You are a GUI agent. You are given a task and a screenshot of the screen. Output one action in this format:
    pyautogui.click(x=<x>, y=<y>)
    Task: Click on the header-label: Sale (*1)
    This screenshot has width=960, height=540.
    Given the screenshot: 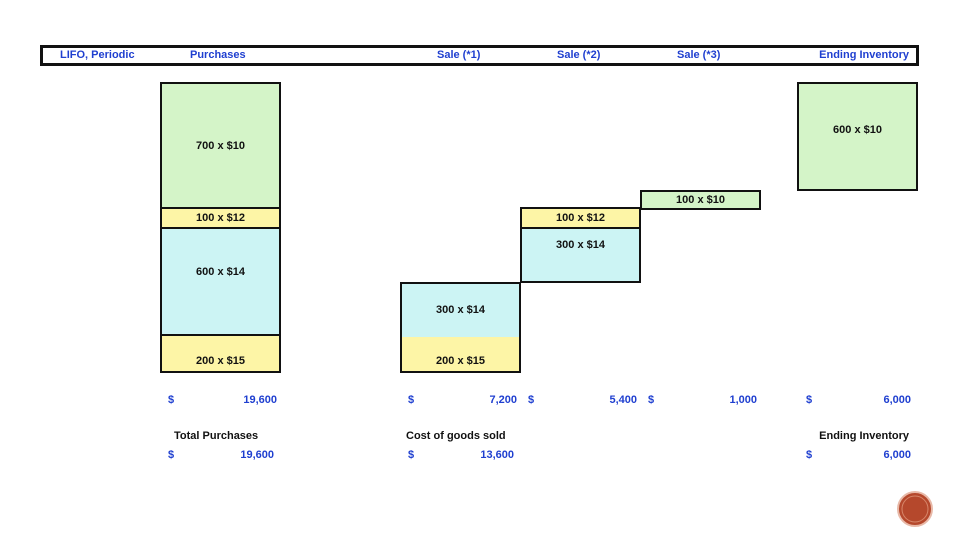 What is the action you would take?
    pyautogui.click(x=459, y=55)
    